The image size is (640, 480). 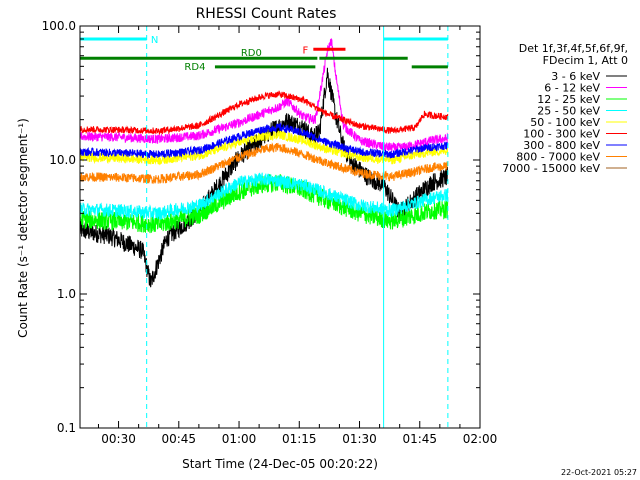 I want to click on x-tick-label-0: 00:30, so click(x=118, y=439).